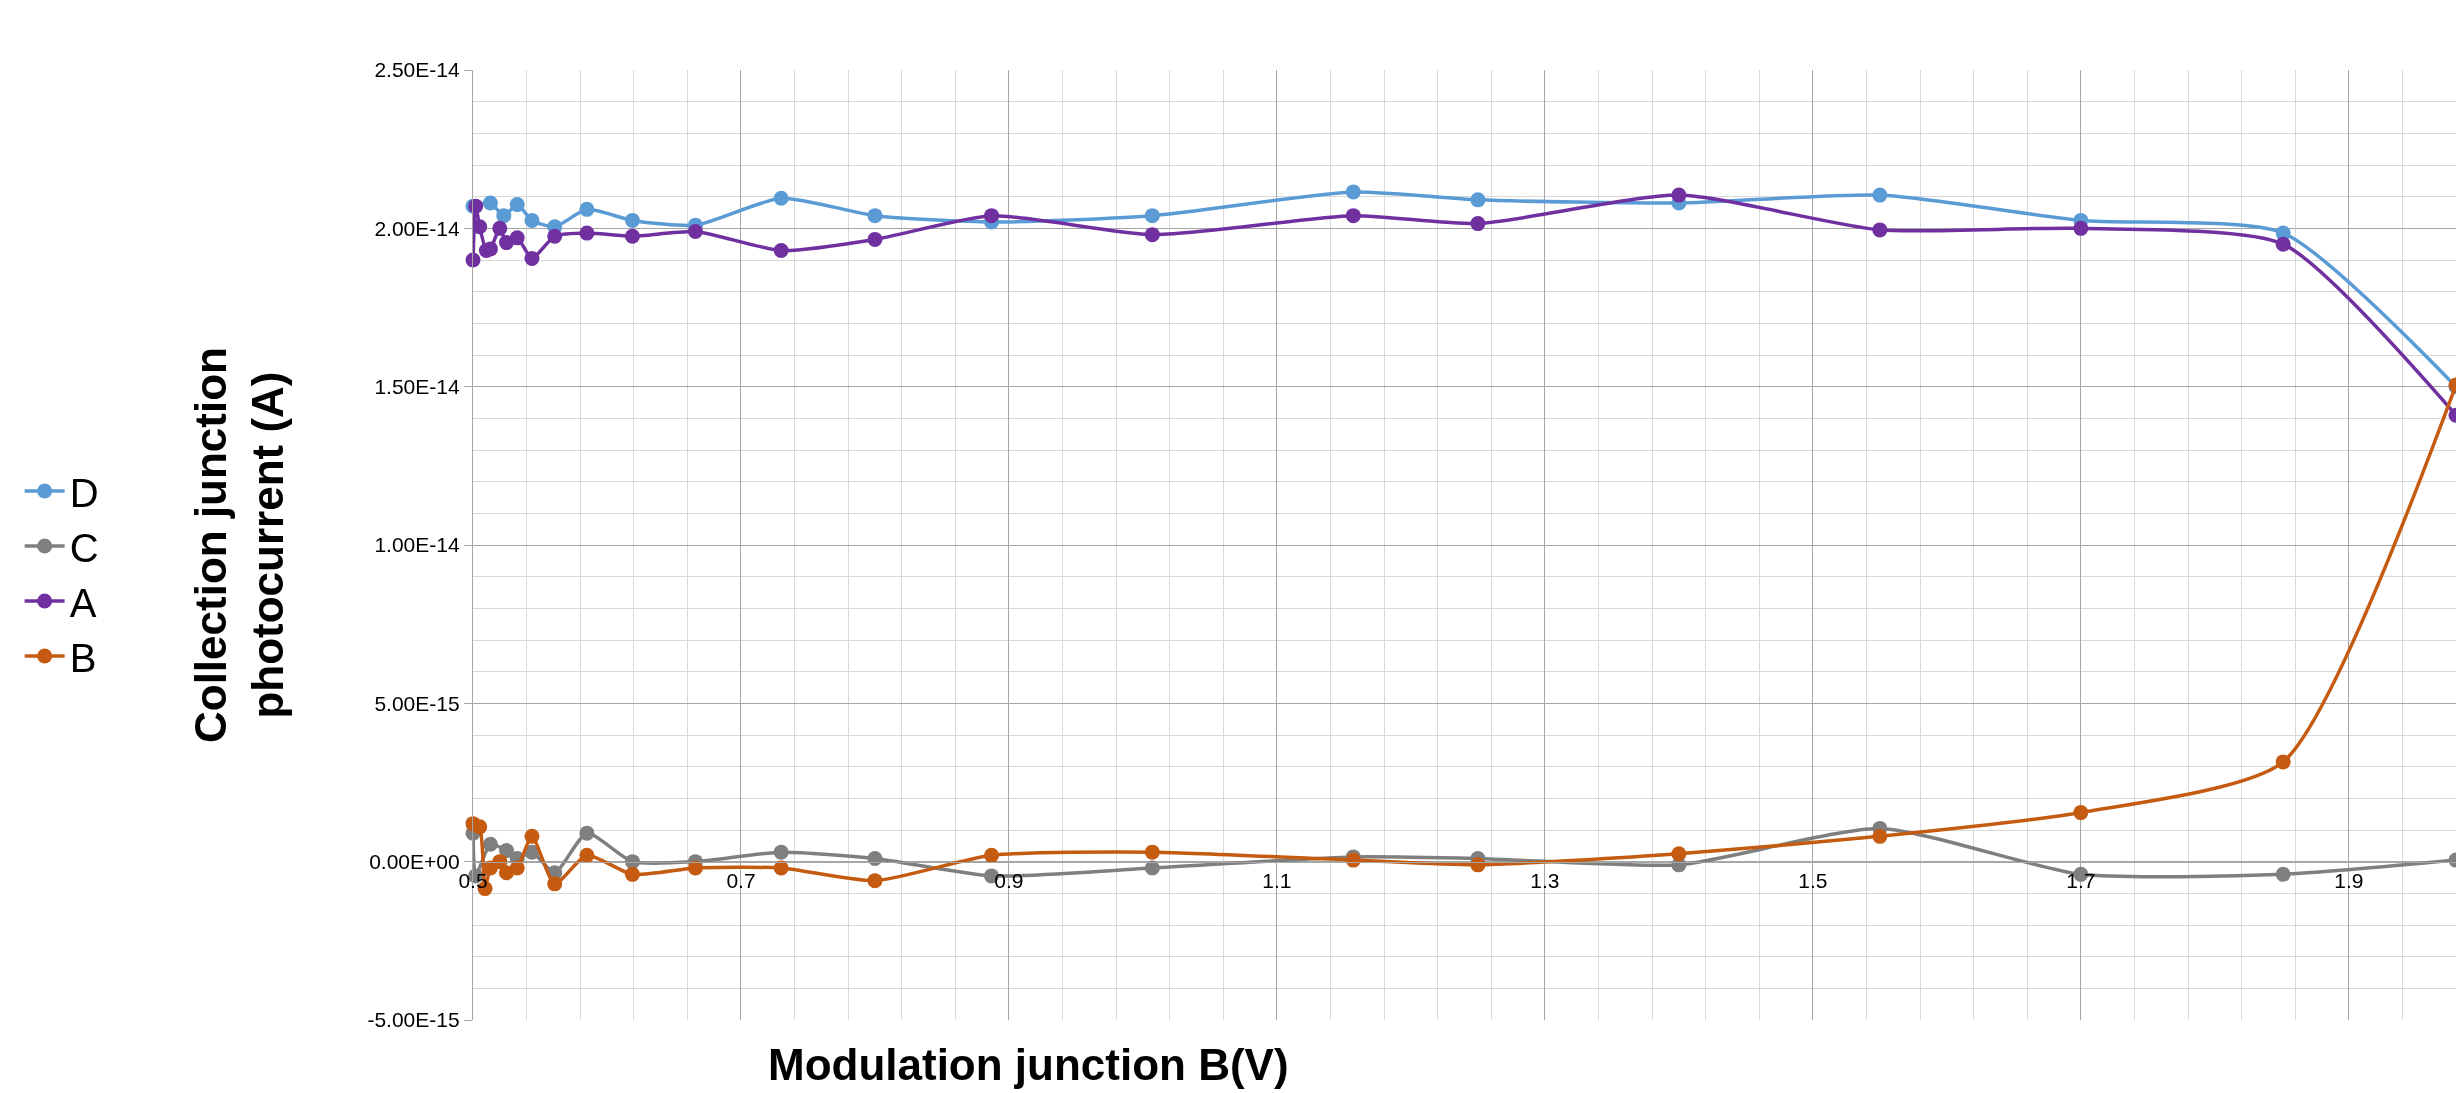 This screenshot has height=1093, width=2456. Describe the element at coordinates (417, 228) in the screenshot. I see `y-tick-label: 2.00E-14` at that location.